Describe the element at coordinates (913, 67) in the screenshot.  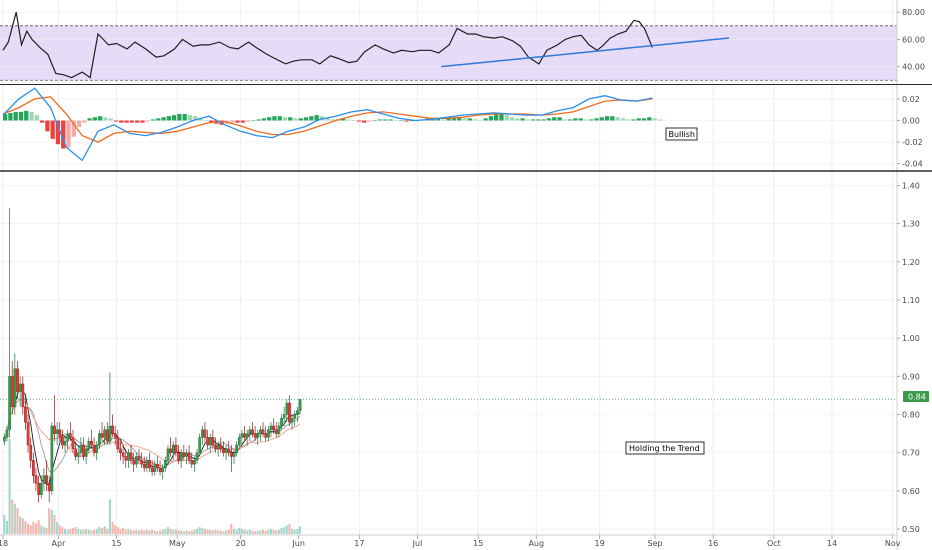
I see `rsi-y-tick-label: 40.00` at that location.